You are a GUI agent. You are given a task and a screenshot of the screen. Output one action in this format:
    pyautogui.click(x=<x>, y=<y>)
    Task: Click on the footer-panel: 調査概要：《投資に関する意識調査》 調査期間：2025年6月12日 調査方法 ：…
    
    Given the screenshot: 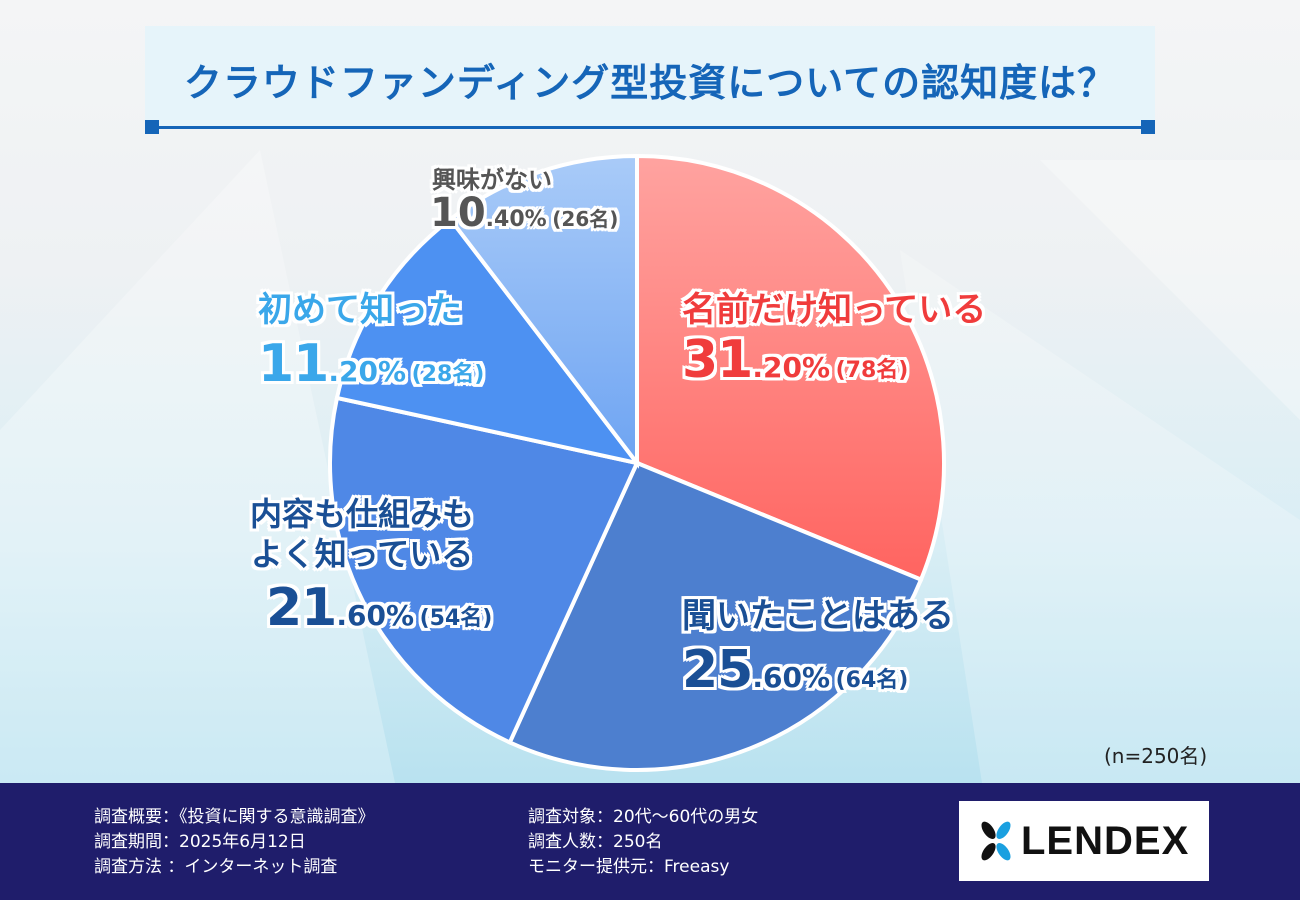 What is the action you would take?
    pyautogui.click(x=650, y=841)
    